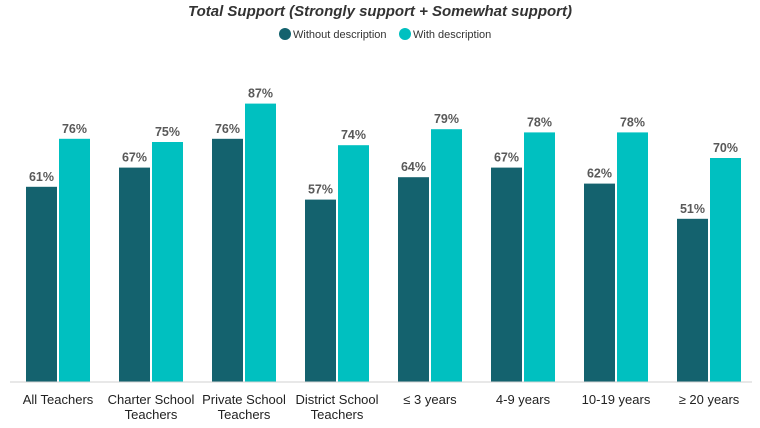 This screenshot has height=428, width=760. I want to click on data-label-with-description-all-teachers: 76%, so click(74, 129).